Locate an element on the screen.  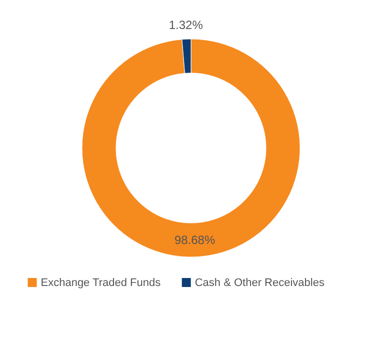
legend-label: Exchange Traded Funds is located at coordinates (101, 283).